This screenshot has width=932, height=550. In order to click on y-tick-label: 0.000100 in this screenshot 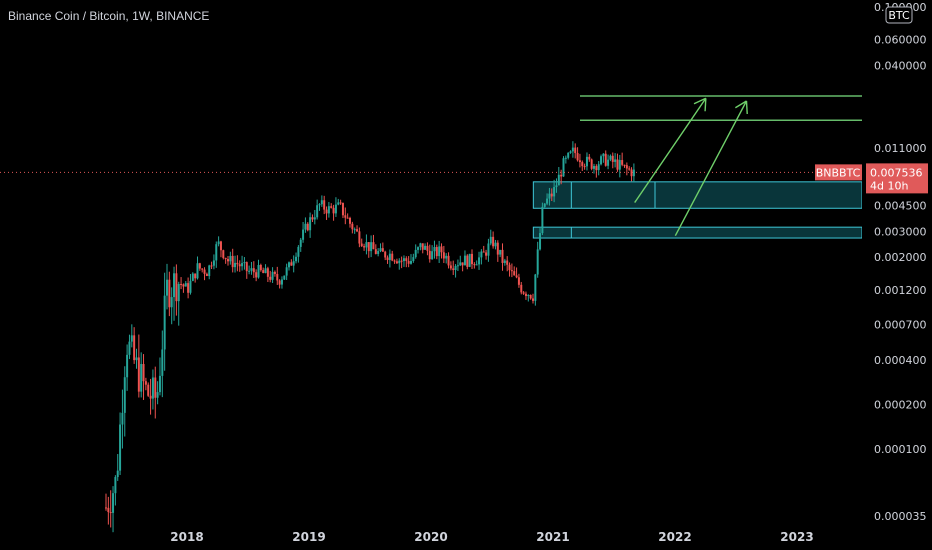, I will do `click(900, 449)`.